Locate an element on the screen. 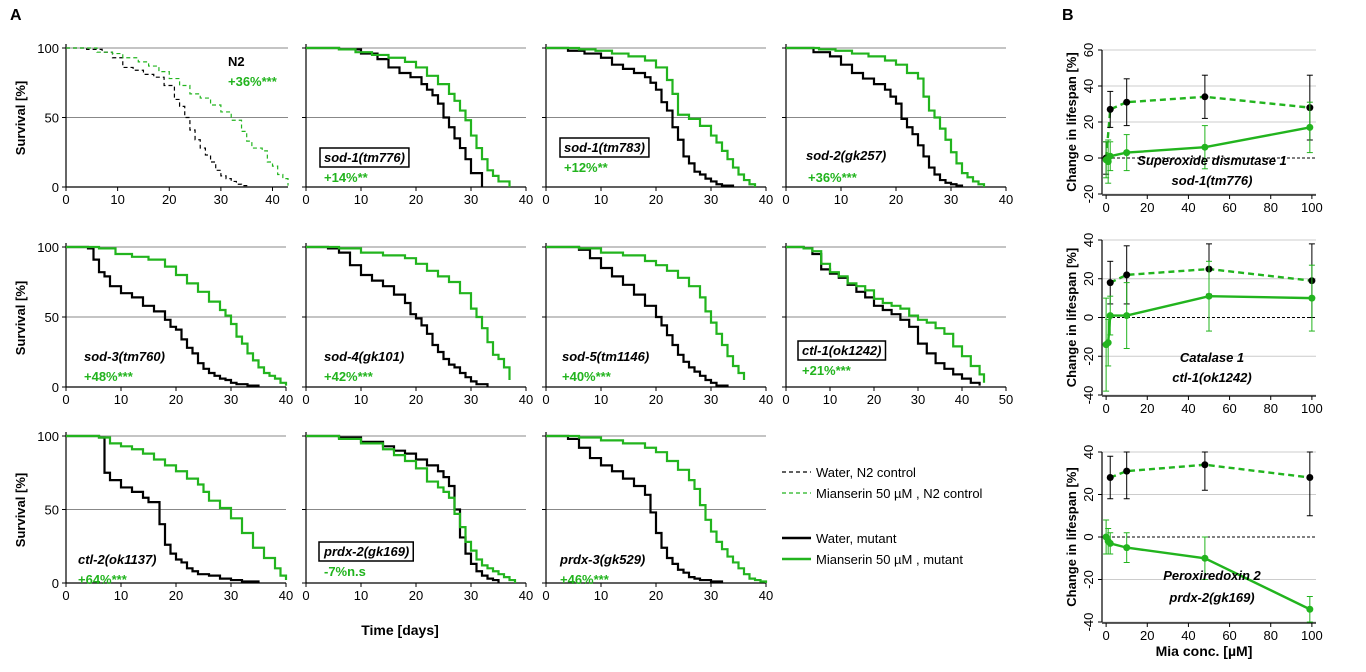 This screenshot has height=672, width=1366. protein-name: Superoxide dismutase 1 is located at coordinates (1212, 160).